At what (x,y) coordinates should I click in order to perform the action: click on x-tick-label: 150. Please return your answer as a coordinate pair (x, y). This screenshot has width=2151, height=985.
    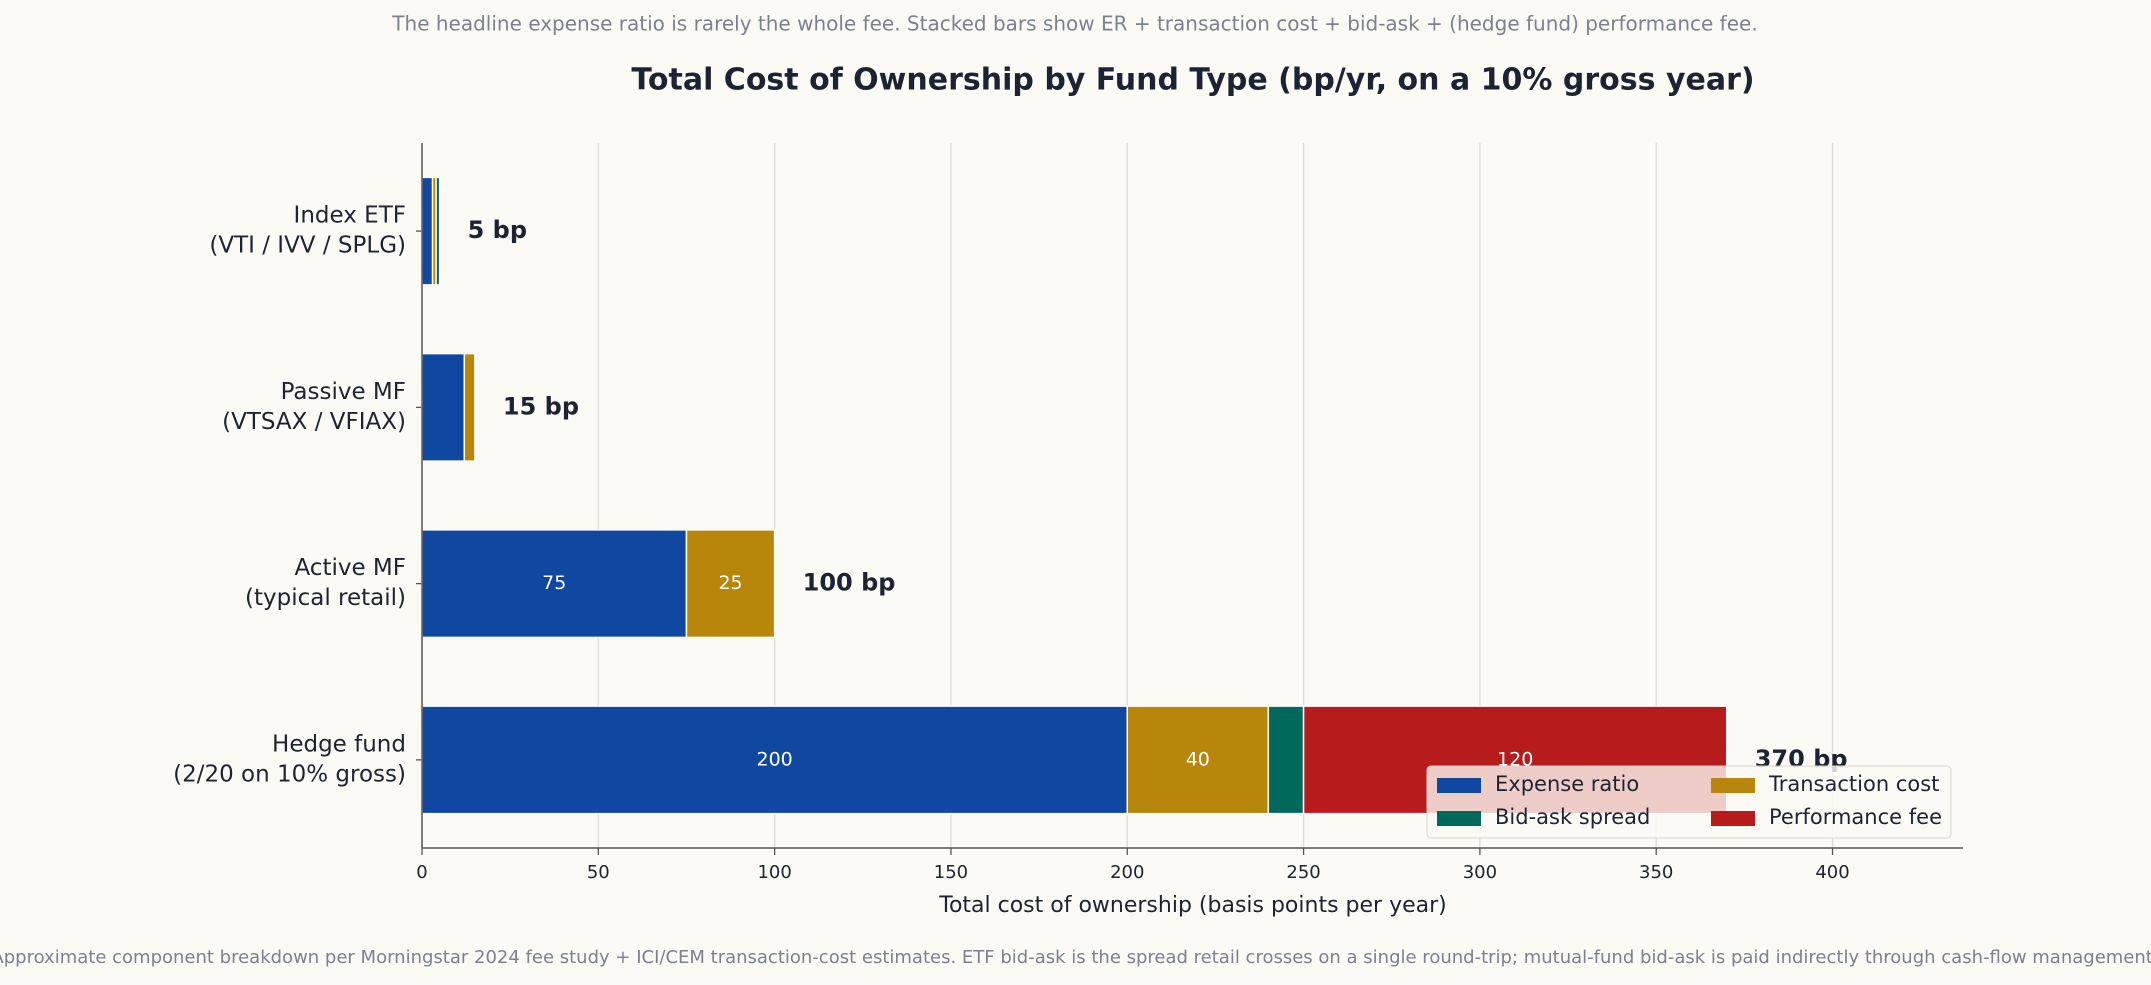
    Looking at the image, I should click on (951, 872).